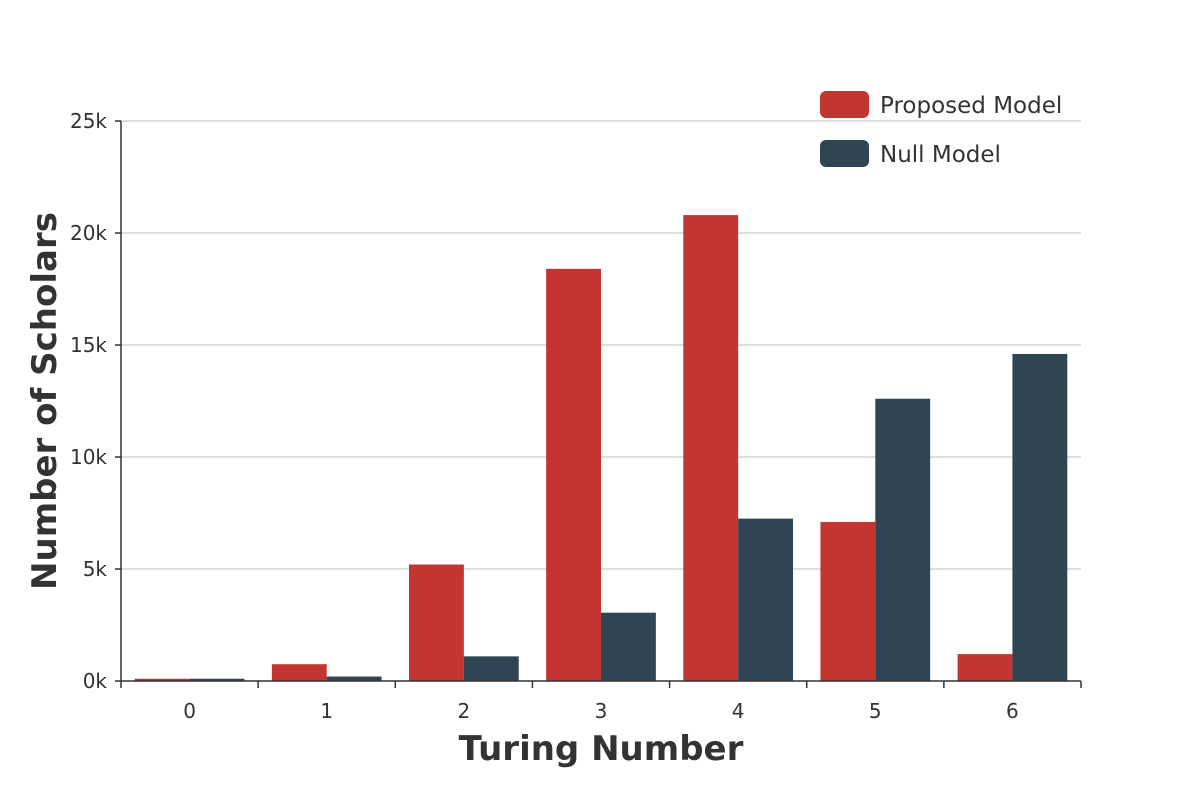 This screenshot has height=800, width=1200. Describe the element at coordinates (971, 106) in the screenshot. I see `legend-label: Proposed Model` at that location.